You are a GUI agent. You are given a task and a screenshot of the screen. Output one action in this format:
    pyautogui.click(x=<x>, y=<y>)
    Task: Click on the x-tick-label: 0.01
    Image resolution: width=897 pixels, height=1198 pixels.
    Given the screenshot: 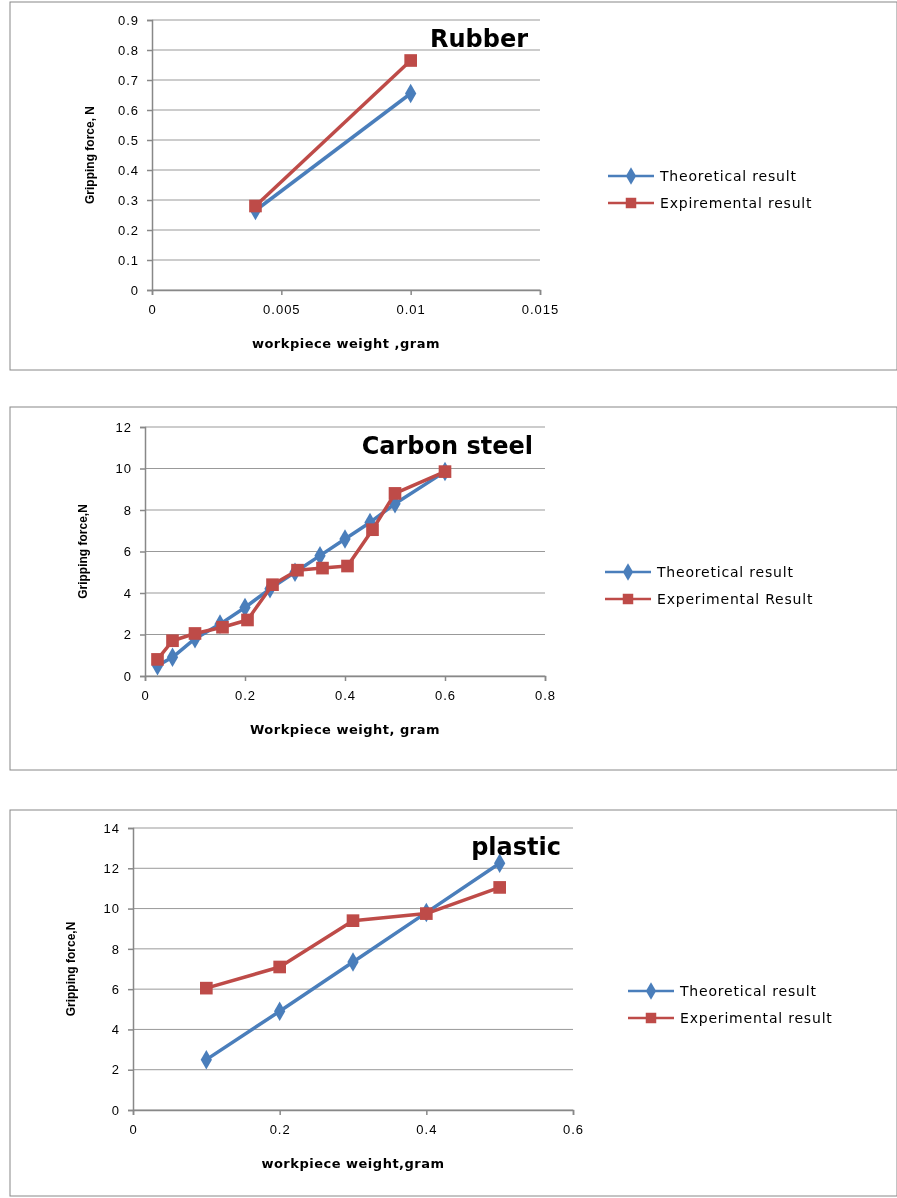 What is the action you would take?
    pyautogui.click(x=411, y=310)
    